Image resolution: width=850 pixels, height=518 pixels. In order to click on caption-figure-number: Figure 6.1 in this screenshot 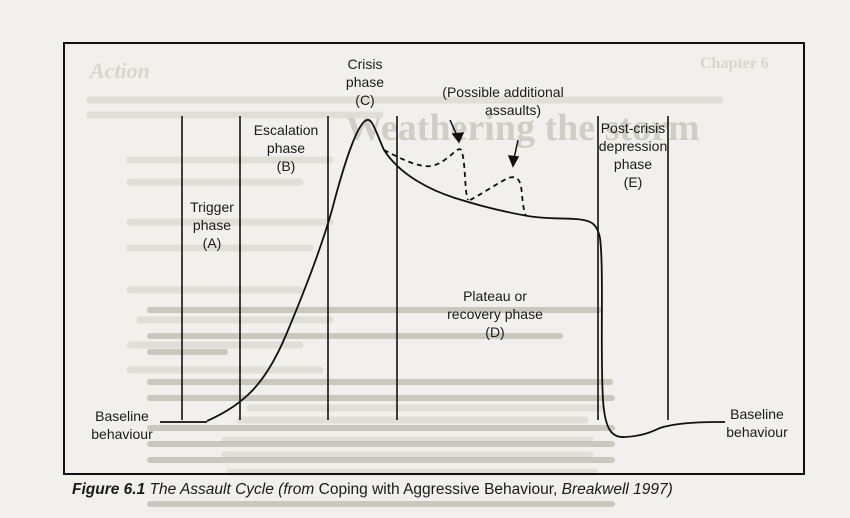, I will do `click(109, 489)`.